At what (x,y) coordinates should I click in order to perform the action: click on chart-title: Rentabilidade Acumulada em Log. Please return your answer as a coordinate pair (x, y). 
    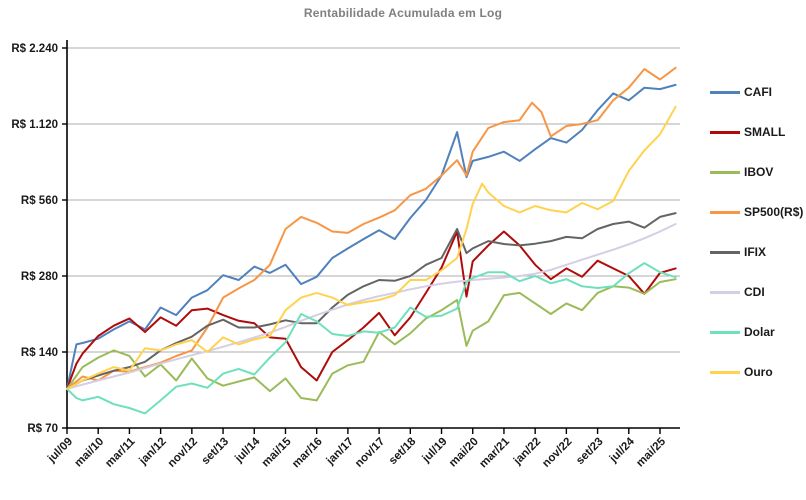
    Looking at the image, I should click on (403, 13).